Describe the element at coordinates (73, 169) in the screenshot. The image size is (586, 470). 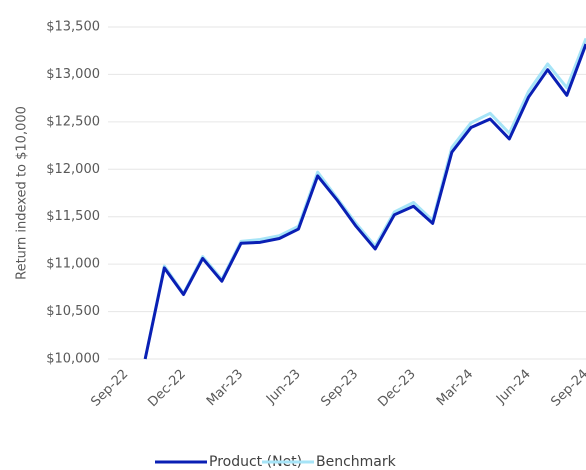
I see `y-tick-label: $12,000` at that location.